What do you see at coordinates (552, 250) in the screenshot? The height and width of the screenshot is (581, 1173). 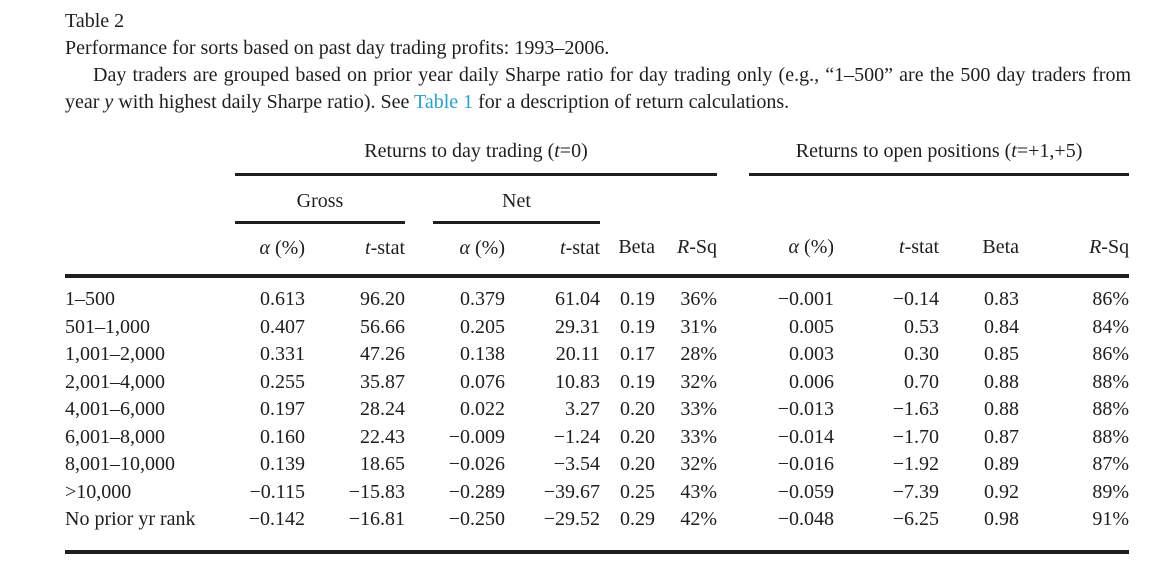 I see `header-net-tstat: t-stat` at bounding box center [552, 250].